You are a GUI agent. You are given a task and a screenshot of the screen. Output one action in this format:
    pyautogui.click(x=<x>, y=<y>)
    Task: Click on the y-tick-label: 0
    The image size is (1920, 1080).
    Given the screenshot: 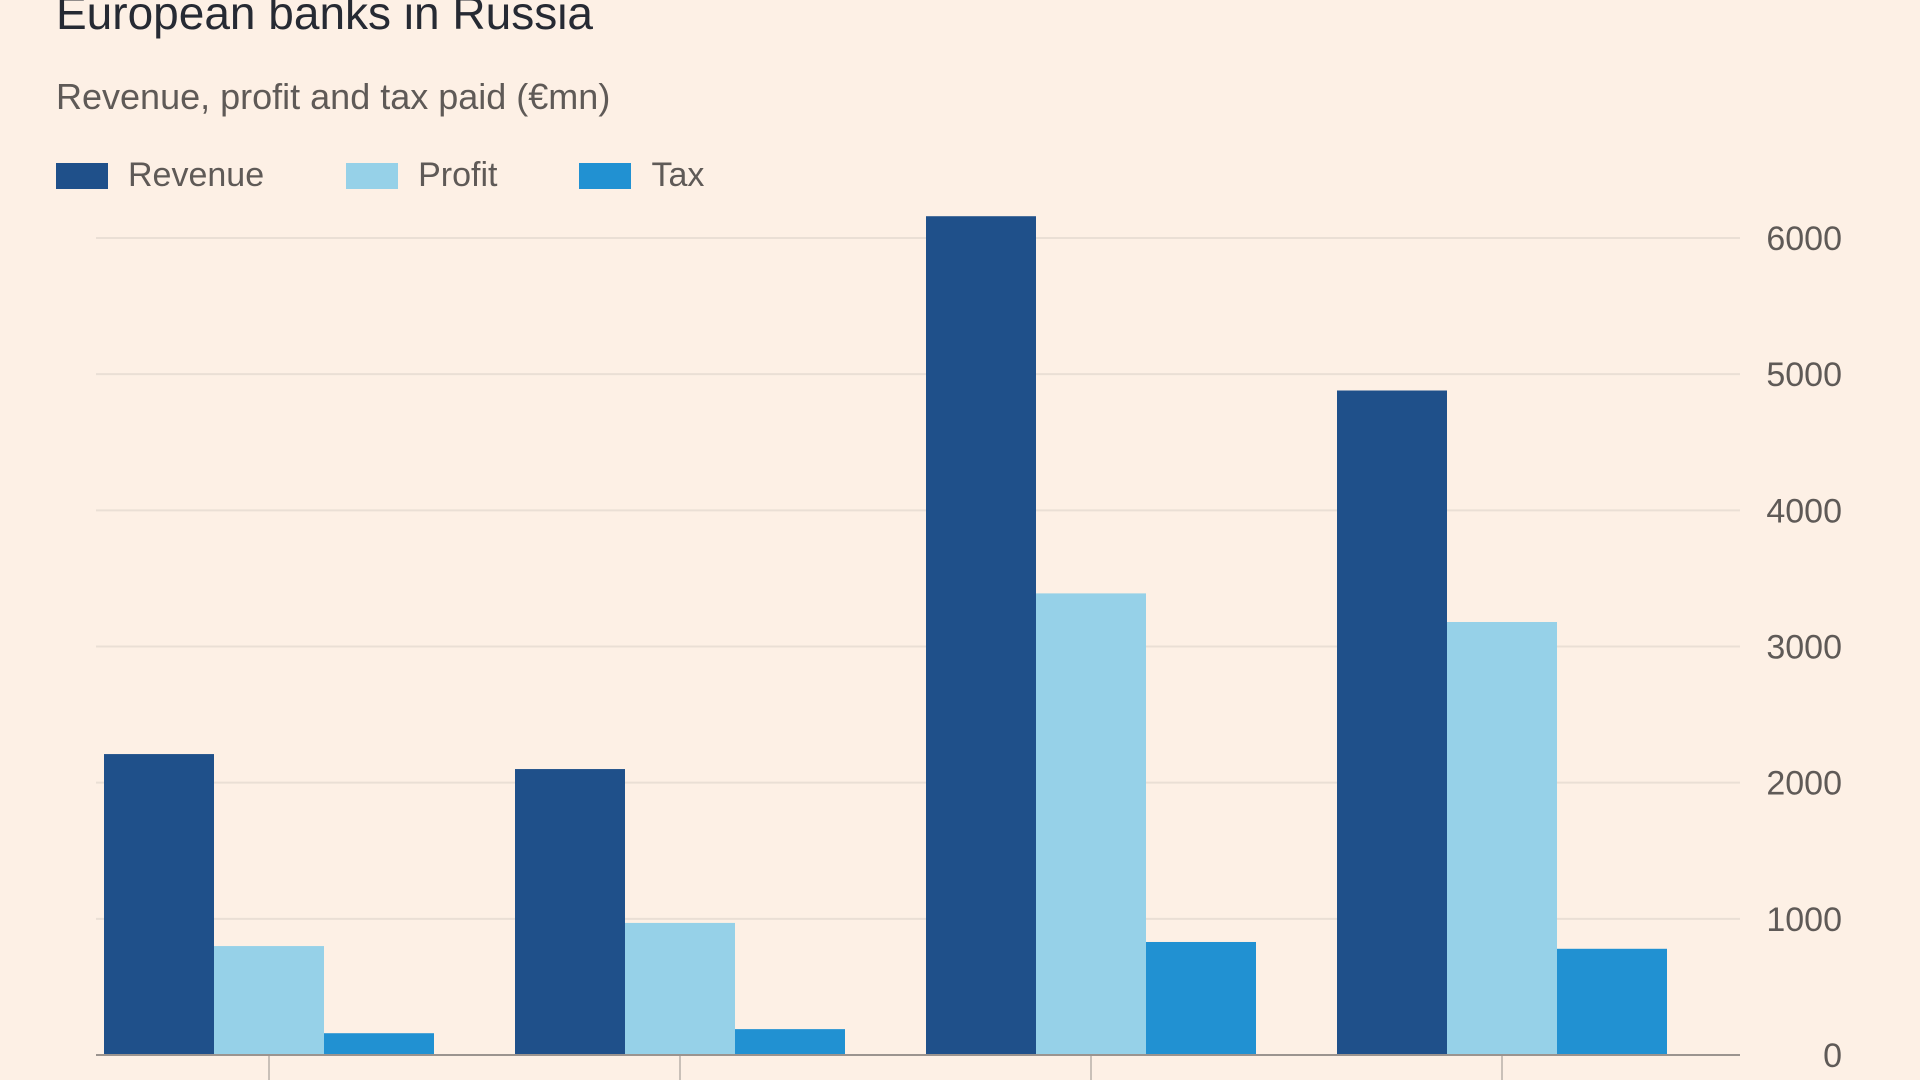 What is the action you would take?
    pyautogui.click(x=1832, y=1056)
    